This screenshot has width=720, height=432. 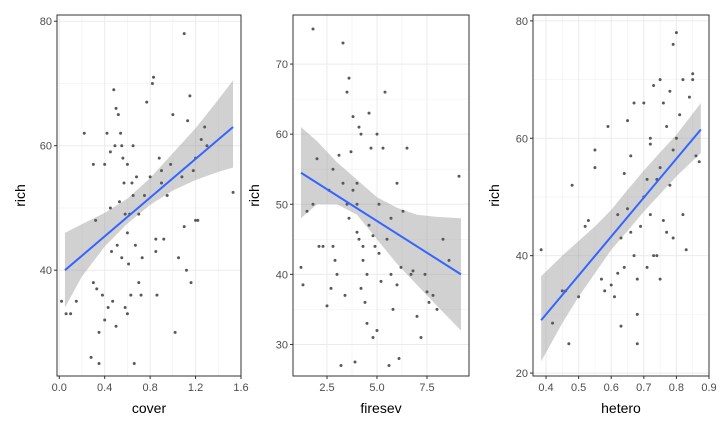 I want to click on y-tick-label: 20, so click(x=522, y=374).